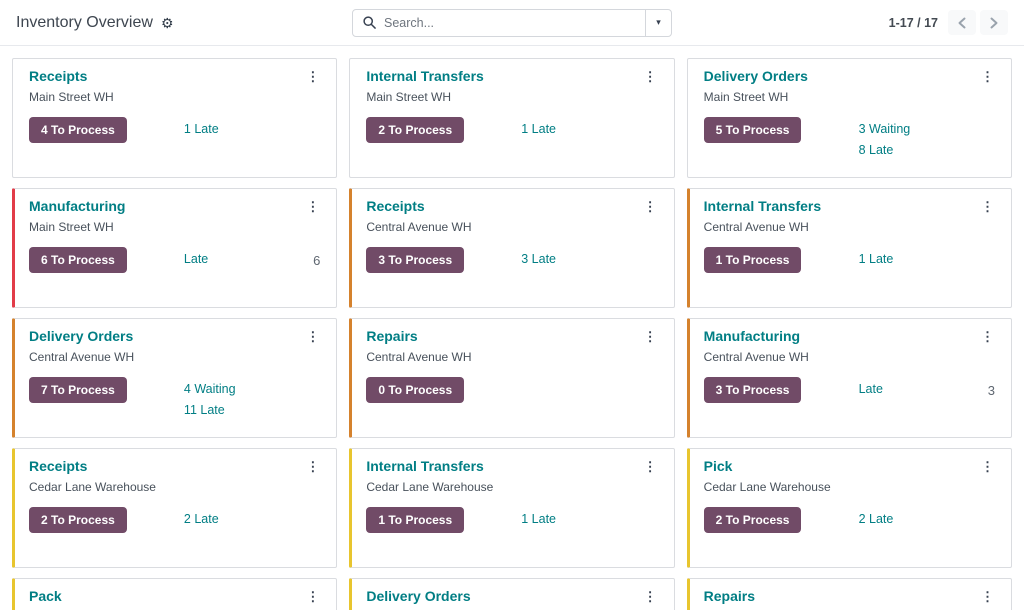 The image size is (1024, 610). What do you see at coordinates (167, 22) in the screenshot?
I see `gear-icon: ⚙` at bounding box center [167, 22].